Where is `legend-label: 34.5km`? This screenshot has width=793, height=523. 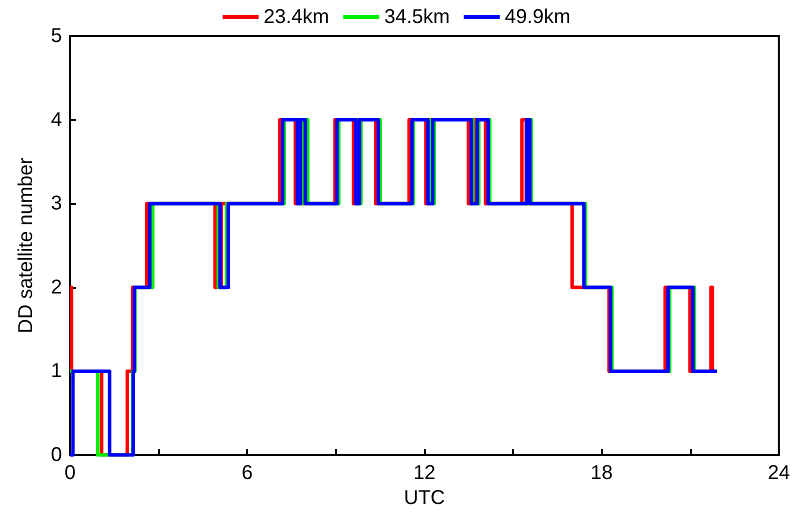
legend-label: 34.5km is located at coordinates (417, 17).